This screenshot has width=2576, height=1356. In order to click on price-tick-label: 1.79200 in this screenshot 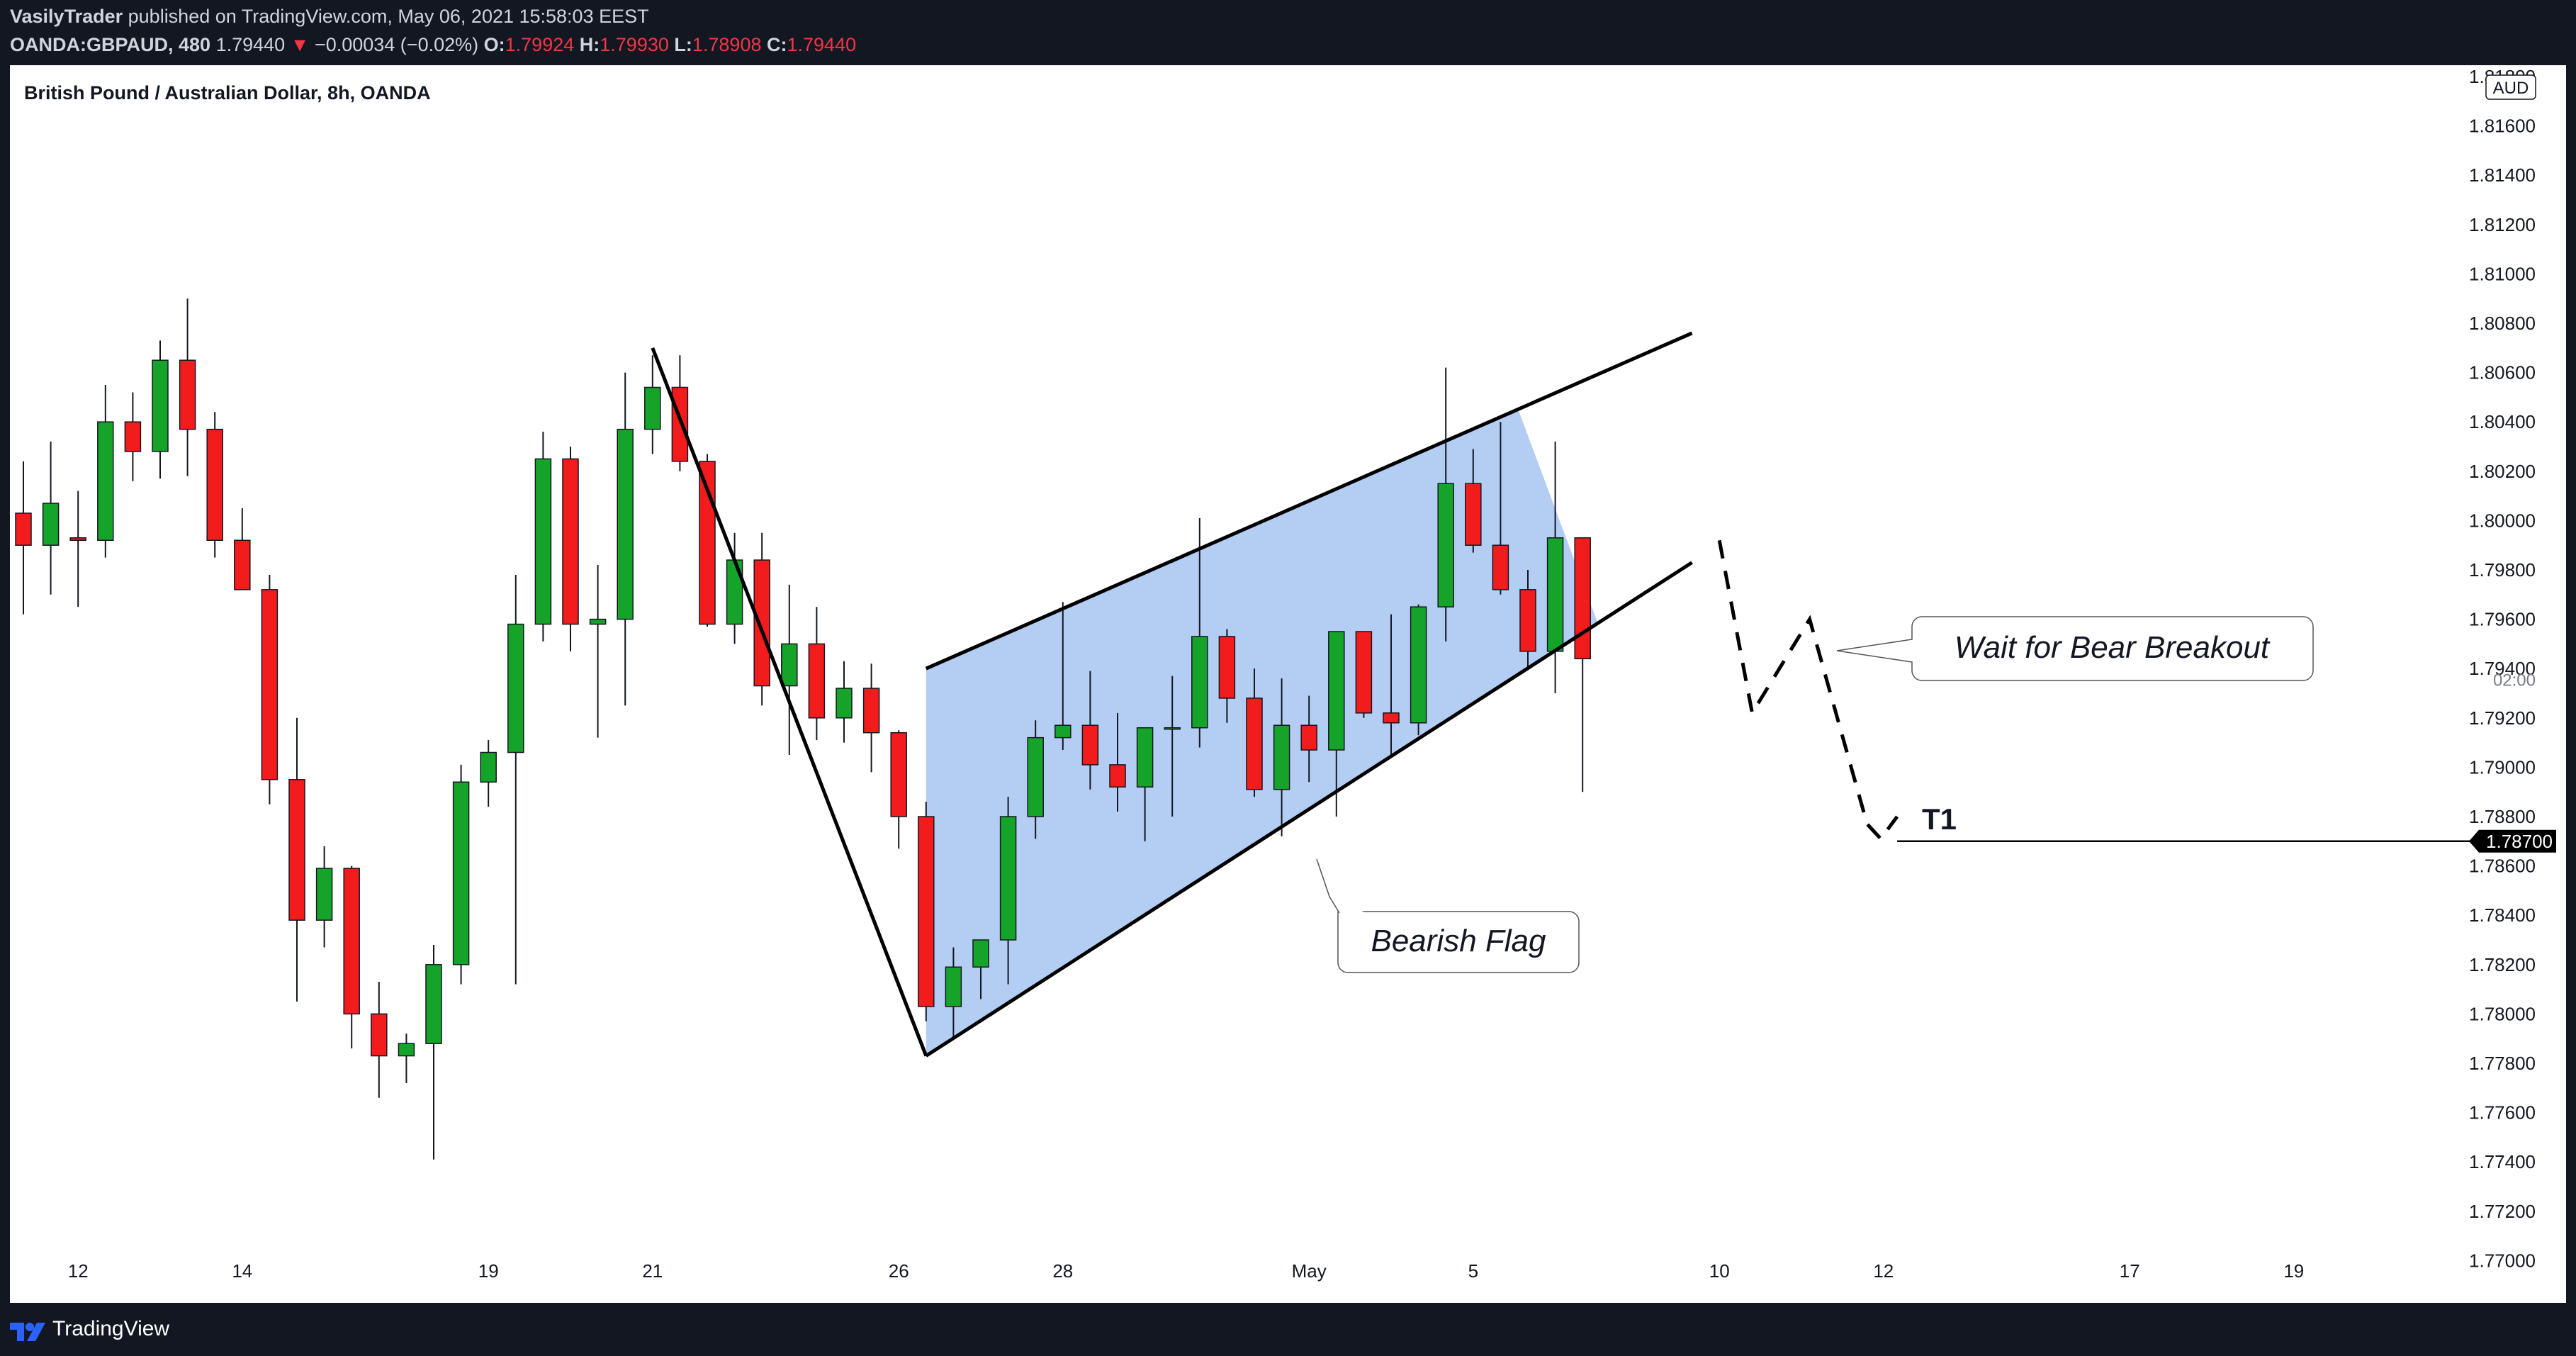, I will do `click(2502, 718)`.